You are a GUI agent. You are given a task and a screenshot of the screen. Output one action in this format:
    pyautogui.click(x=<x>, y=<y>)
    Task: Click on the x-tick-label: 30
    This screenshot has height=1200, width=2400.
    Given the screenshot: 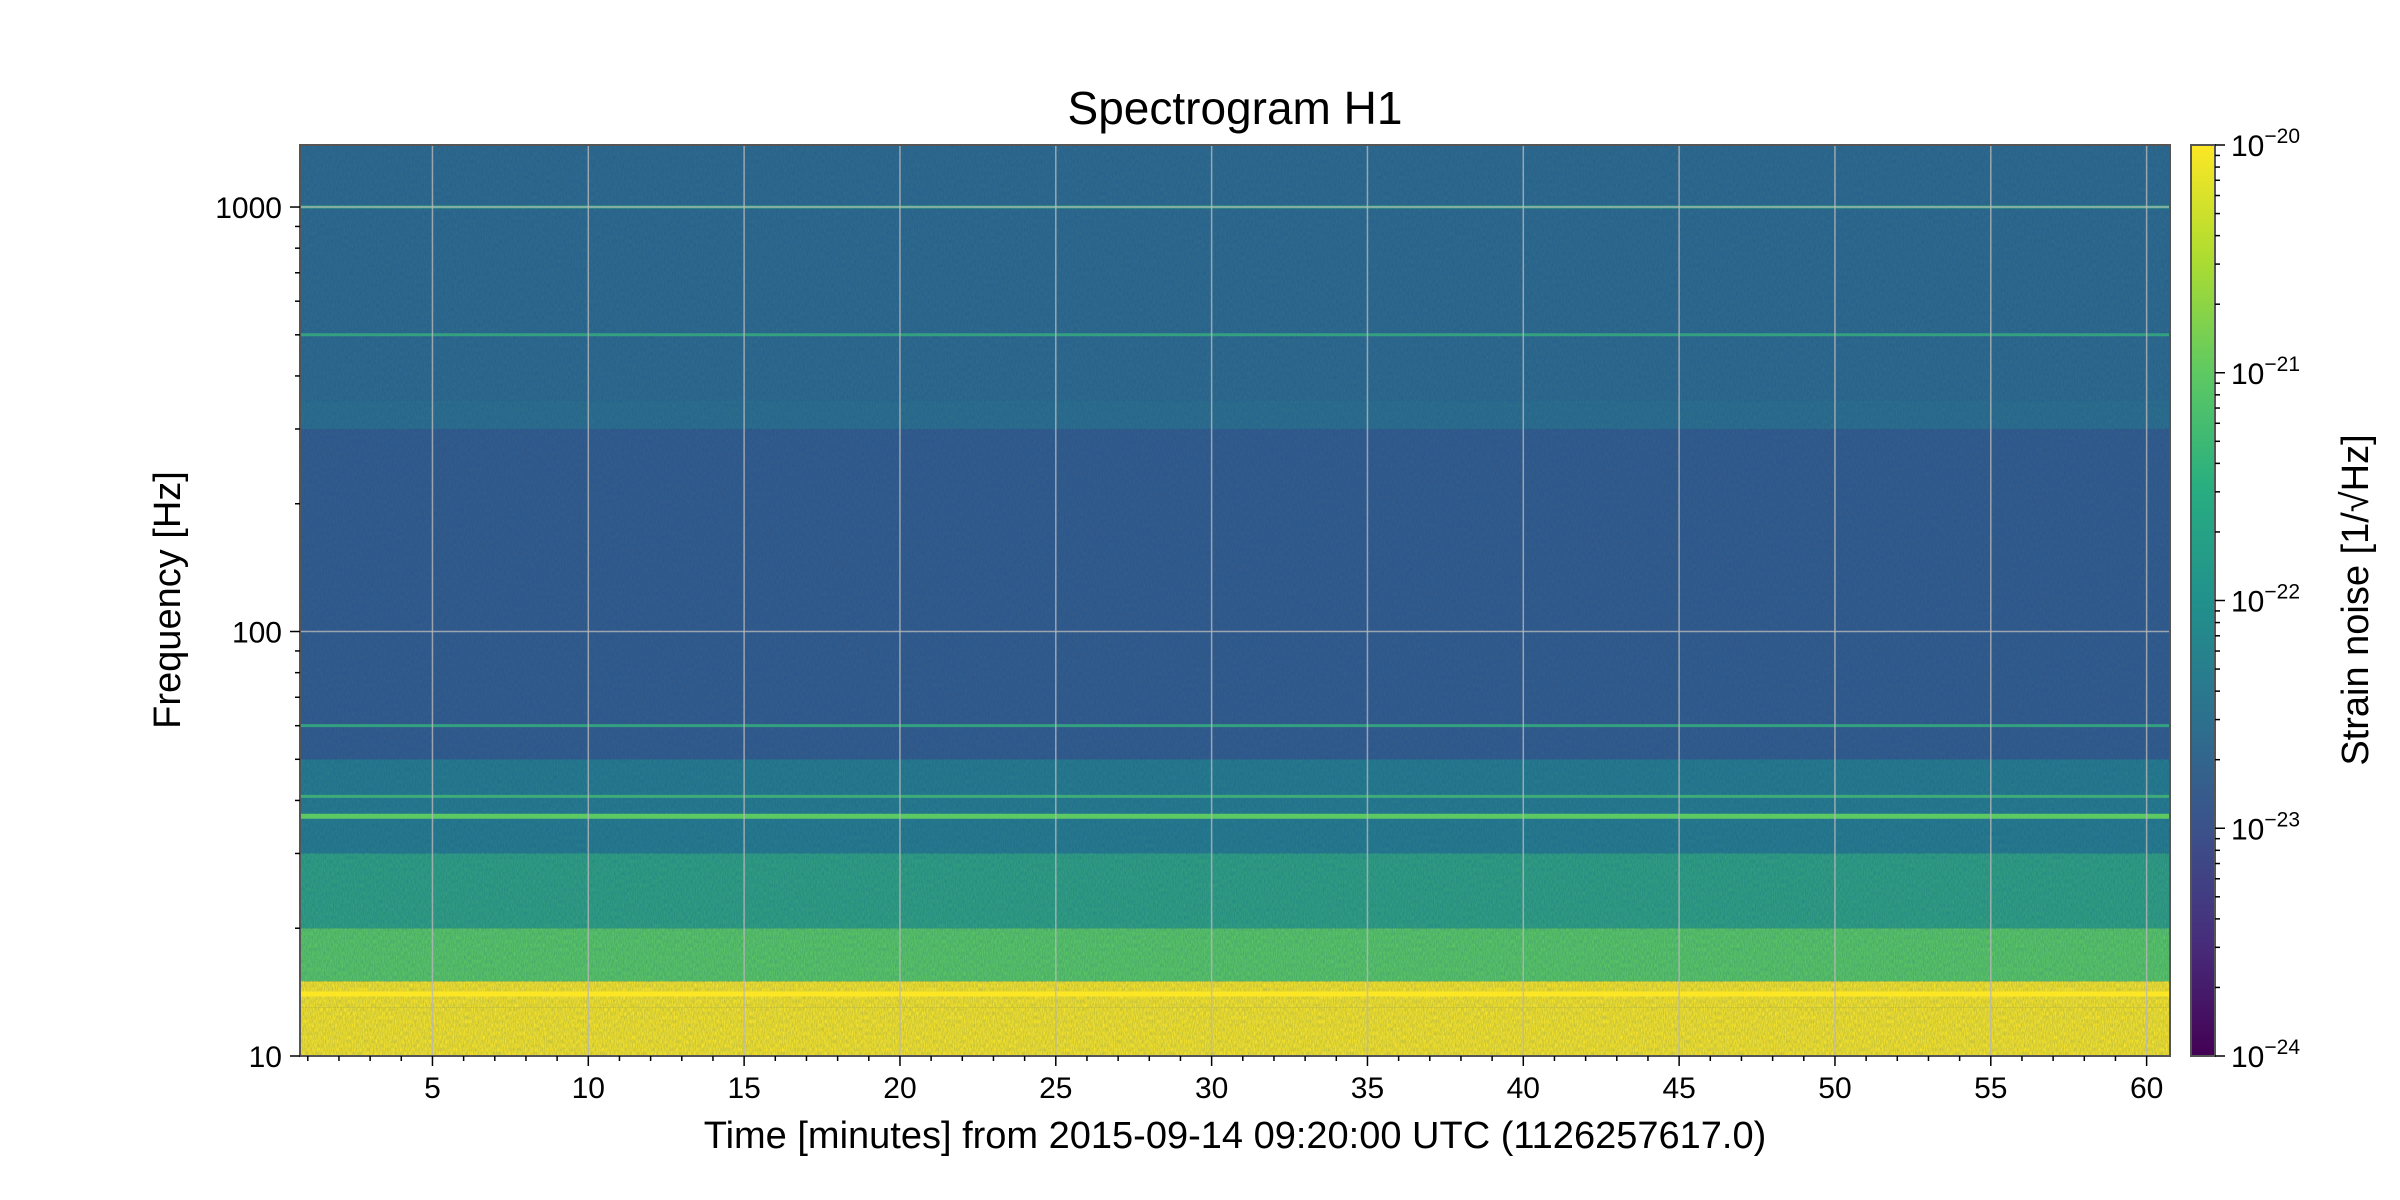 What is the action you would take?
    pyautogui.click(x=1211, y=1088)
    